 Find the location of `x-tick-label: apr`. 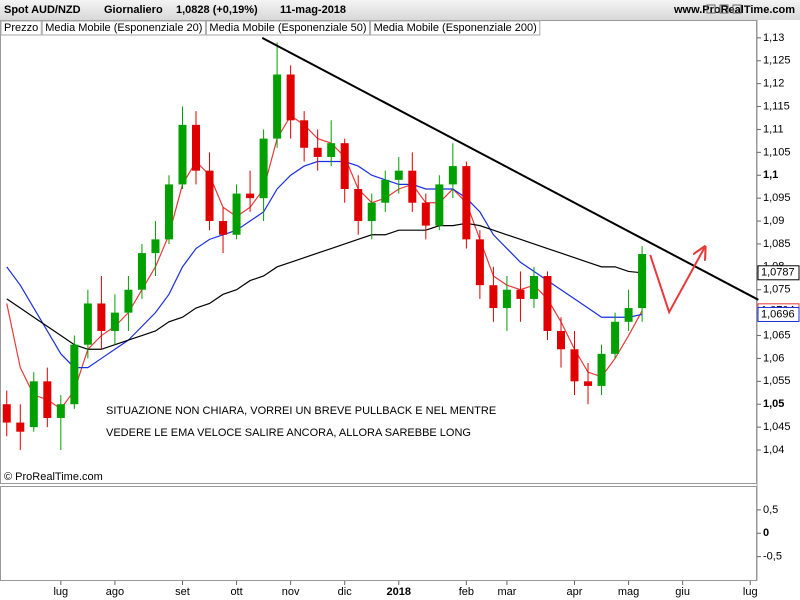

x-tick-label: apr is located at coordinates (575, 592).